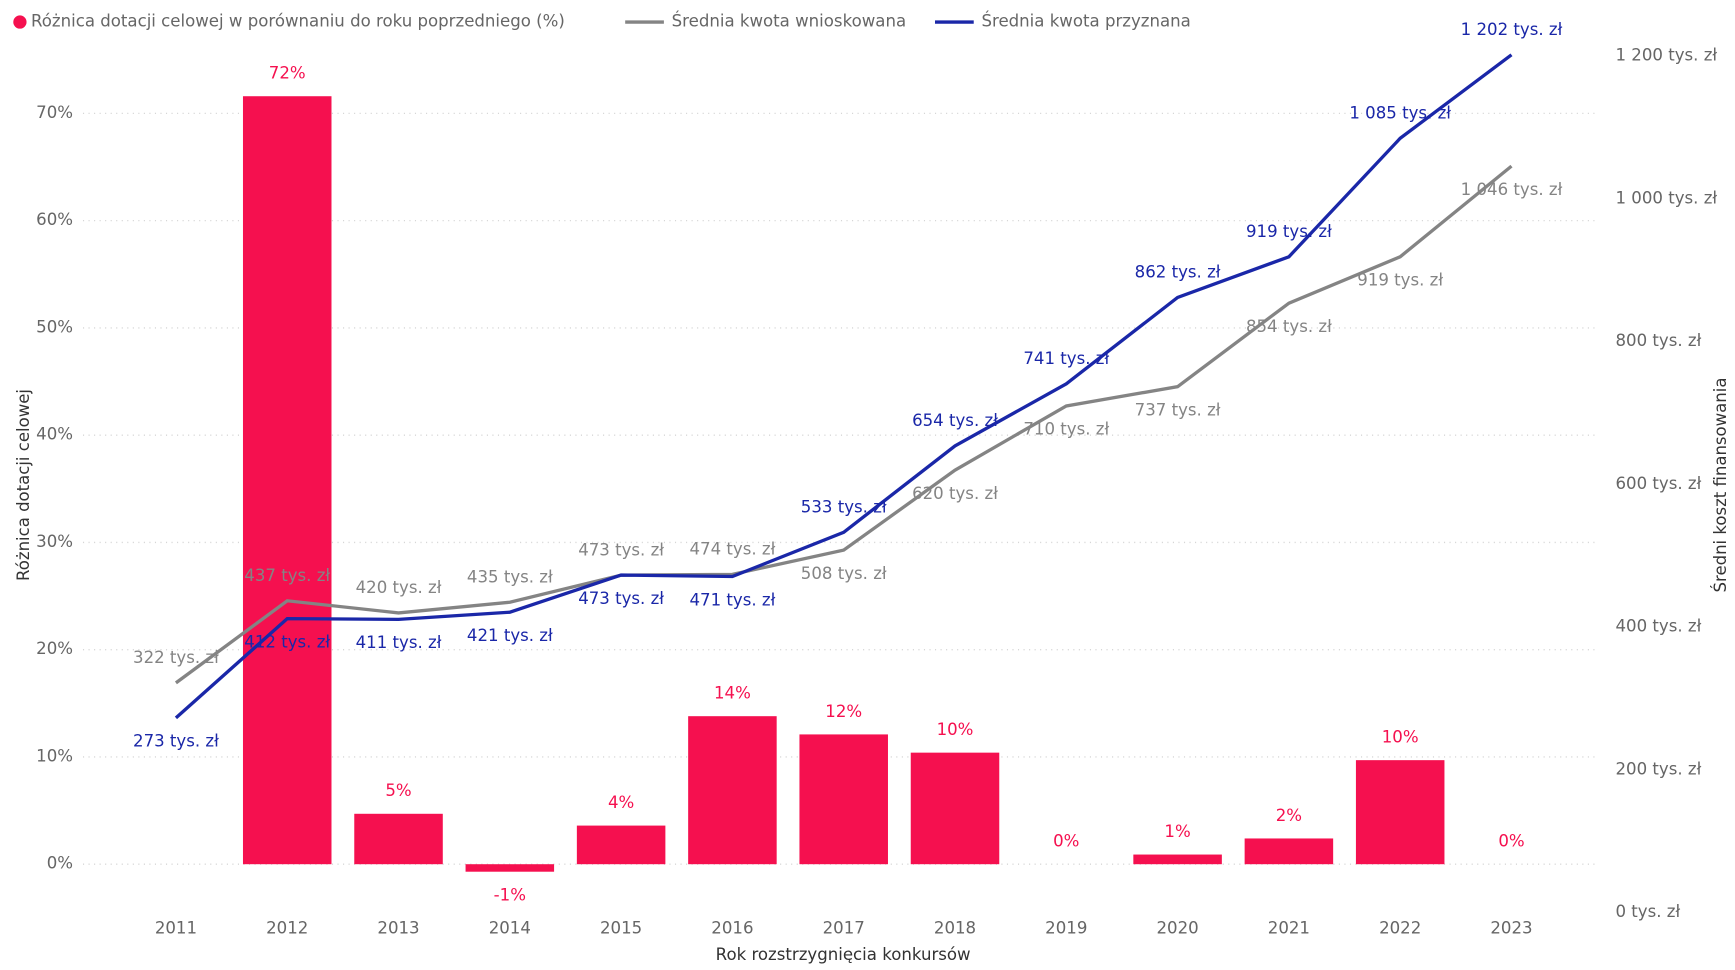  I want to click on bar-label: -1%, so click(510, 894).